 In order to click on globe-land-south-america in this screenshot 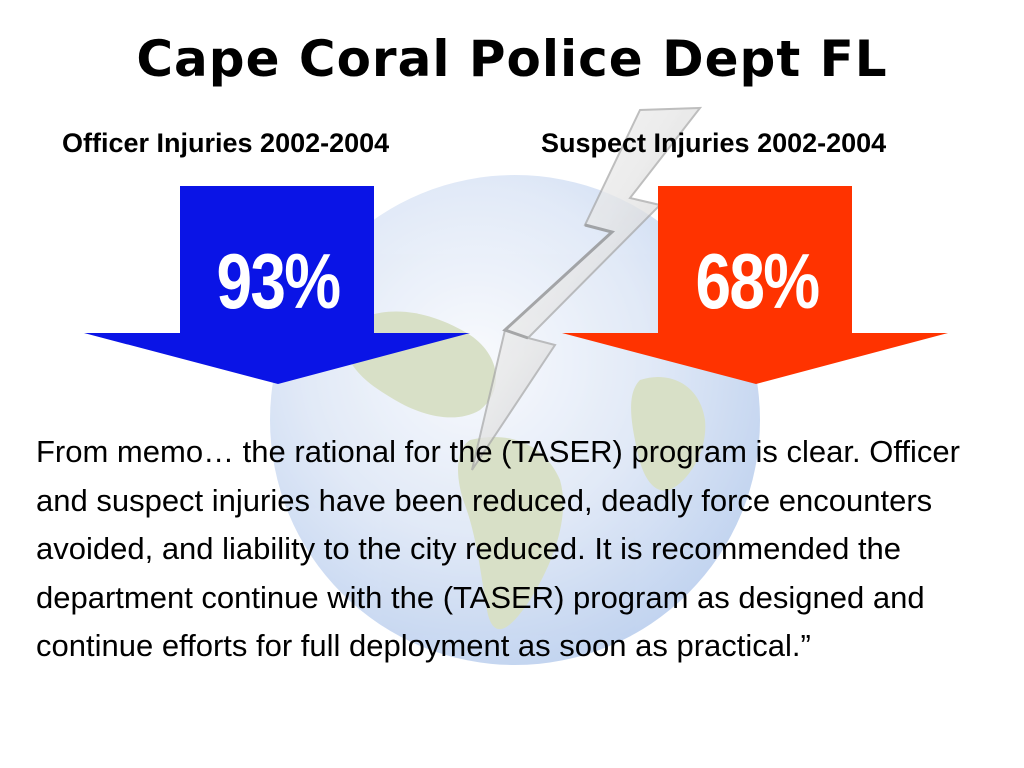, I will do `click(511, 533)`.